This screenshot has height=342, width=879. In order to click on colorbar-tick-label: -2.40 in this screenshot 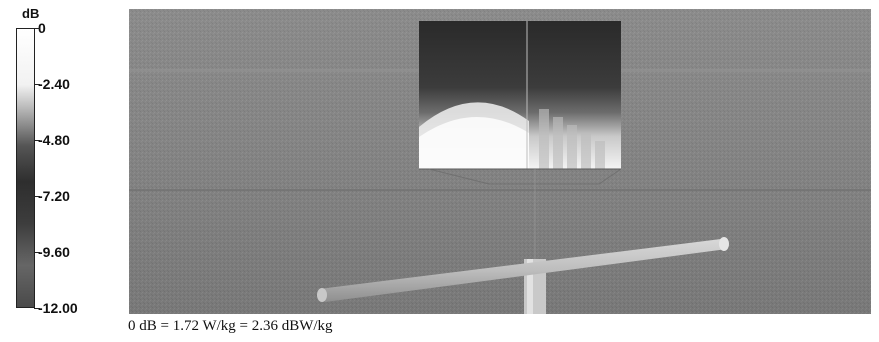, I will do `click(54, 84)`.